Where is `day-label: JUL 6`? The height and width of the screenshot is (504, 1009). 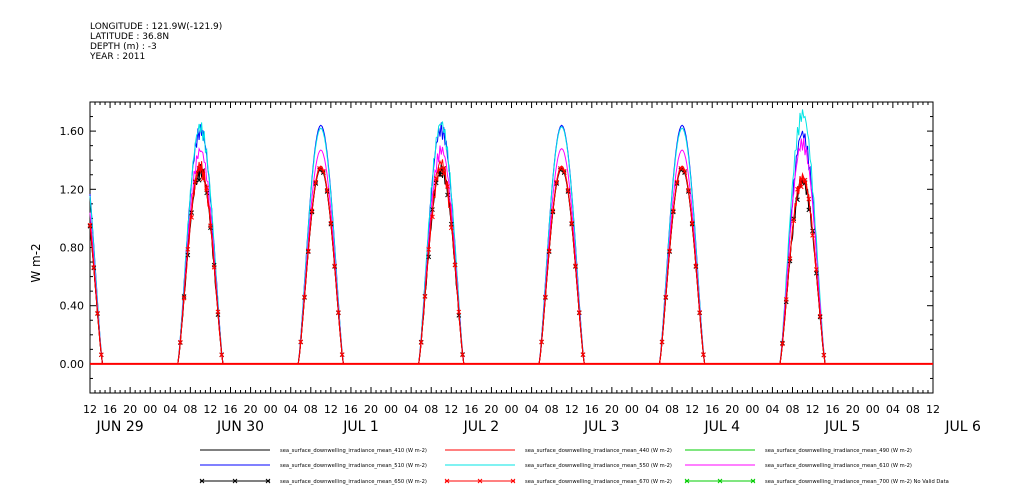 day-label: JUL 6 is located at coordinates (962, 427).